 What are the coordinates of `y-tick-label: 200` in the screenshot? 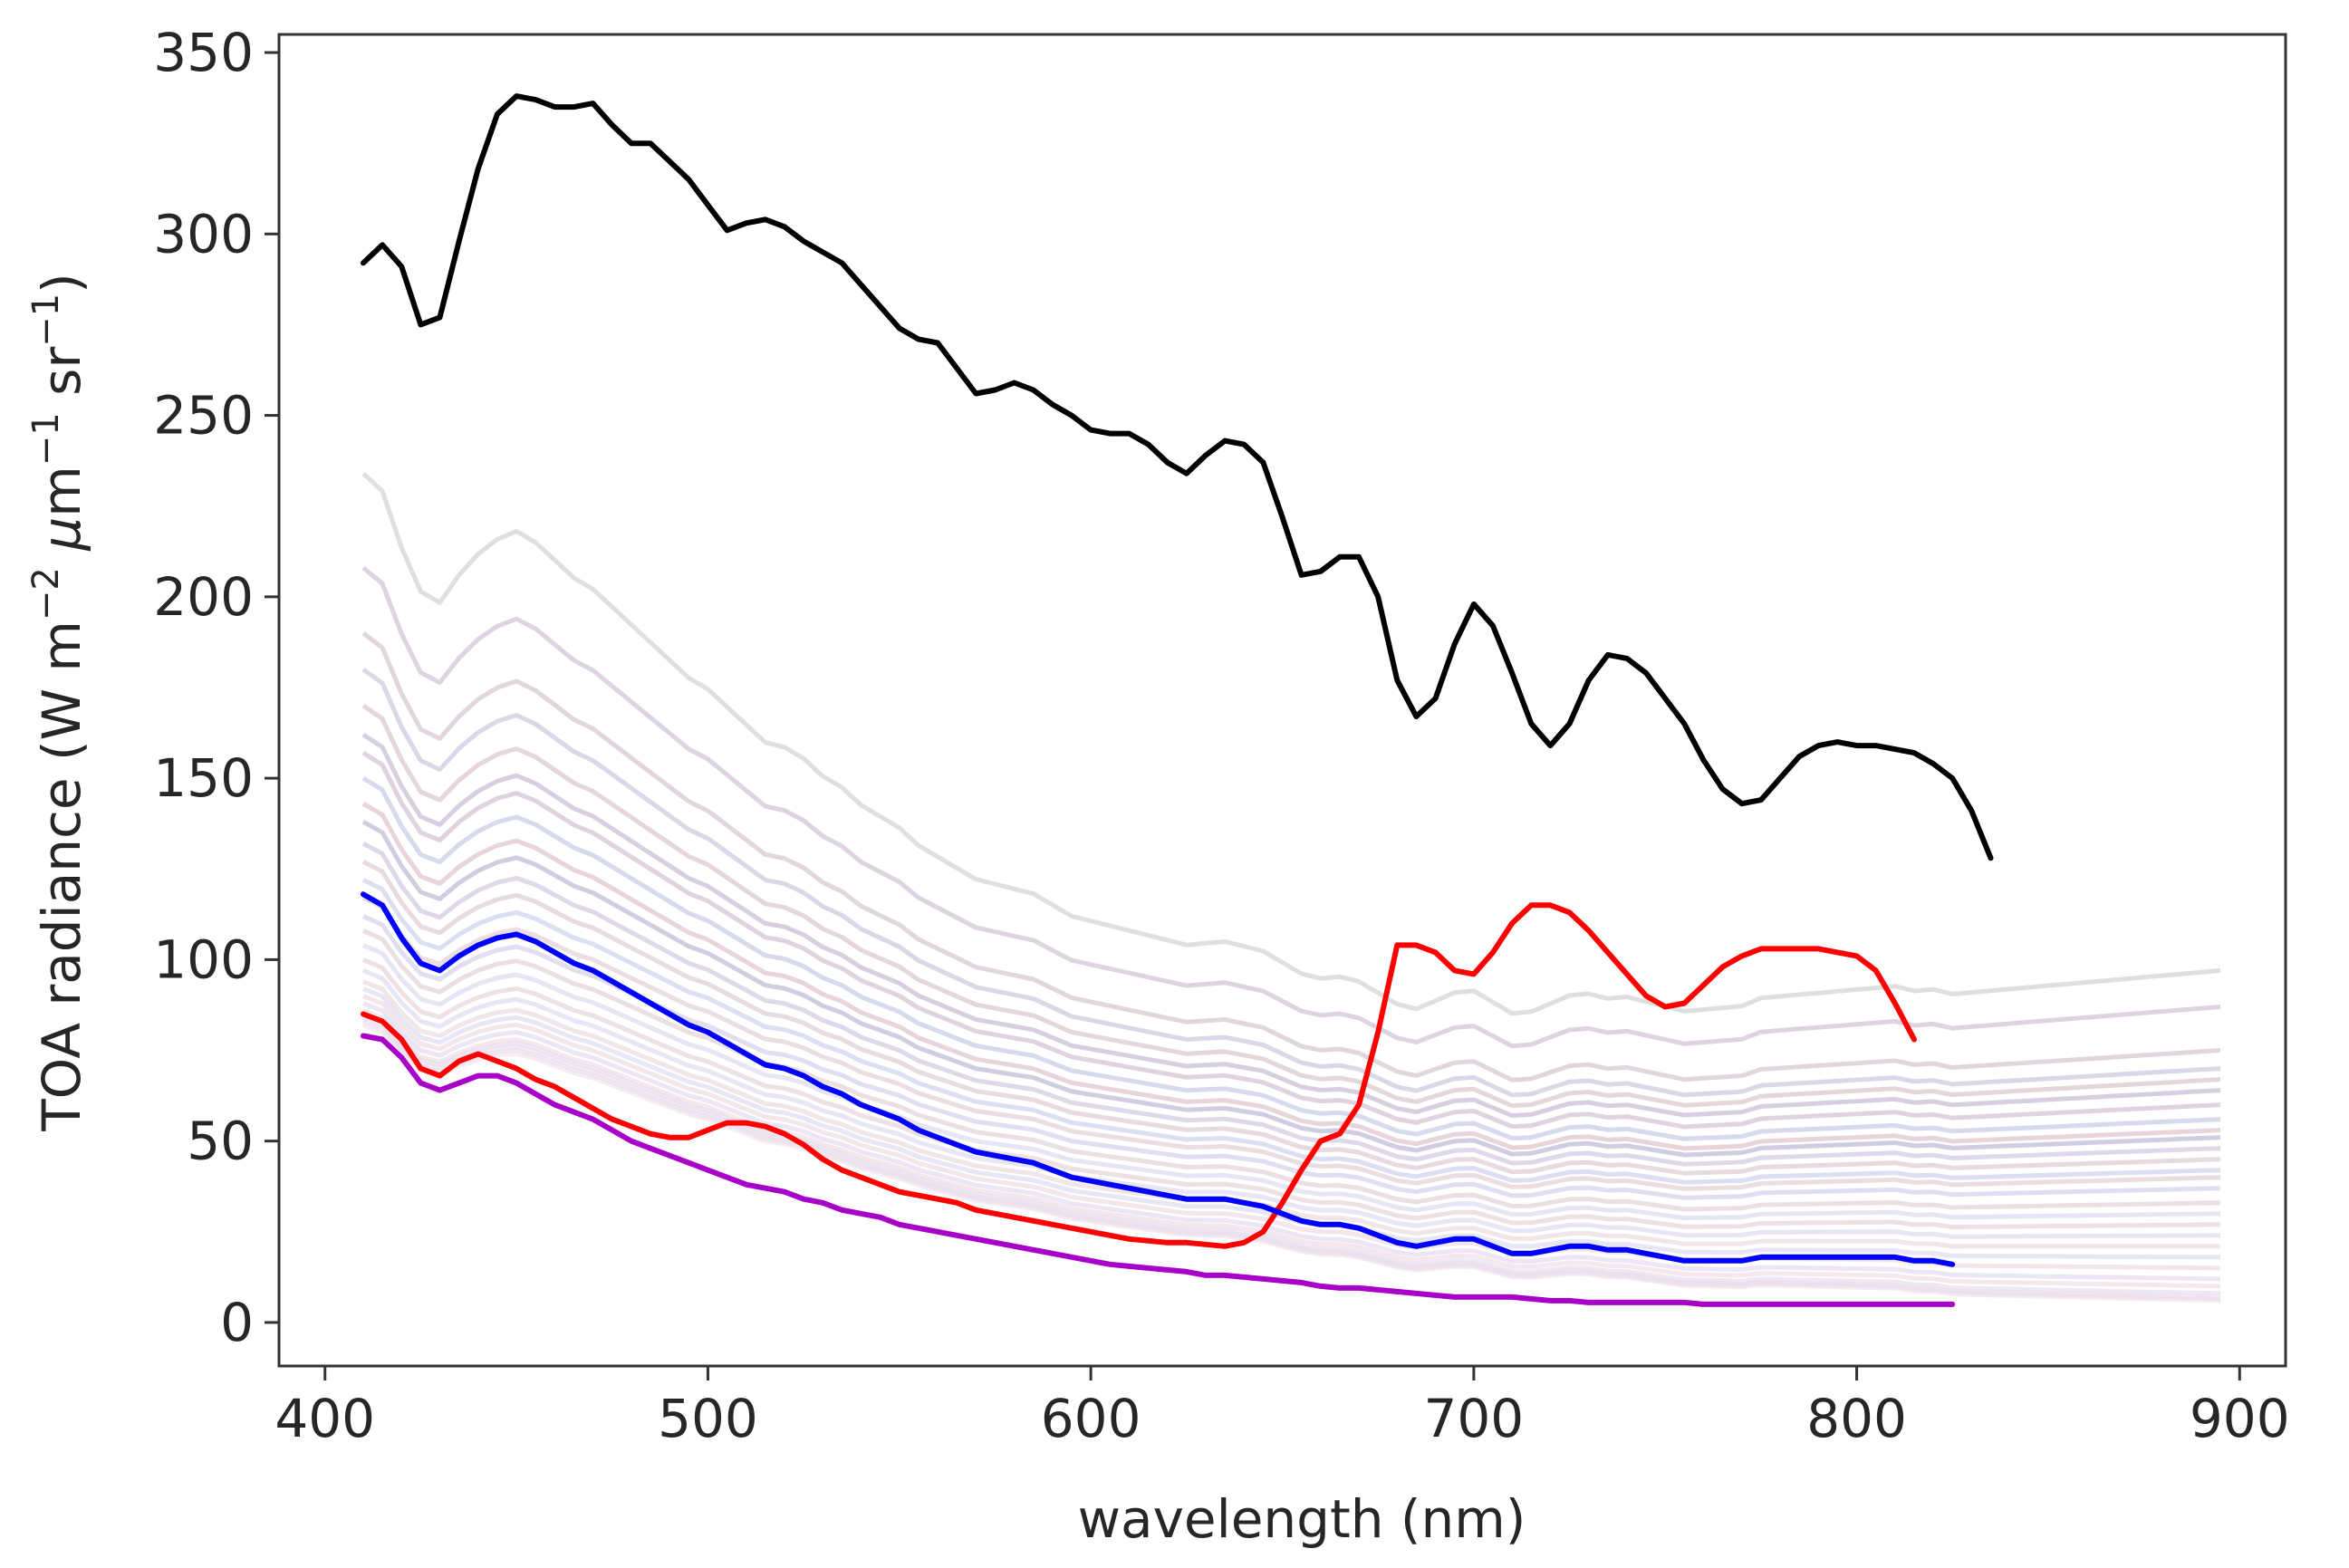 It's located at (203, 597).